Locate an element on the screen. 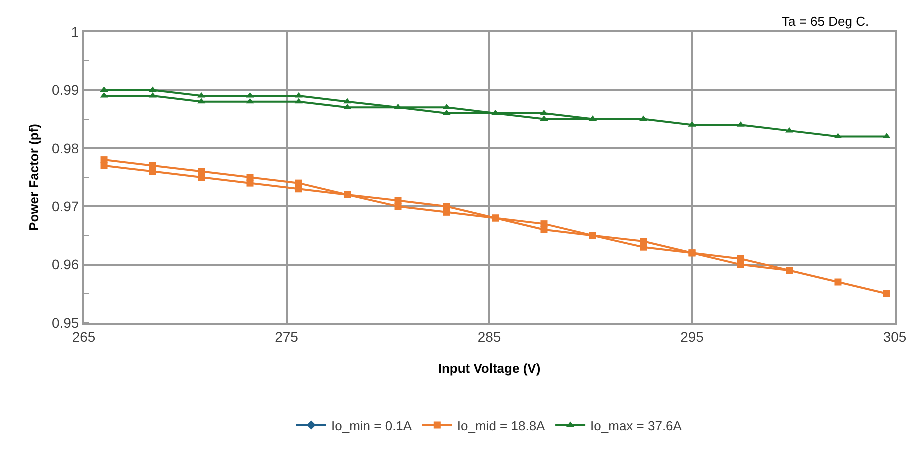 Image resolution: width=919 pixels, height=452 pixels. y-tick-label: 1 is located at coordinates (75, 32).